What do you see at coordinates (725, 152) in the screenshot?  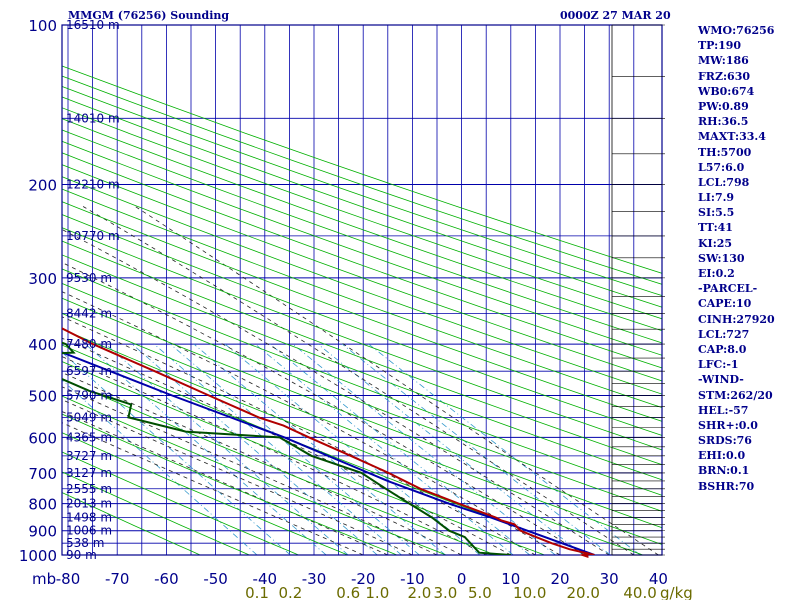 I see `index-line: TH:5700` at bounding box center [725, 152].